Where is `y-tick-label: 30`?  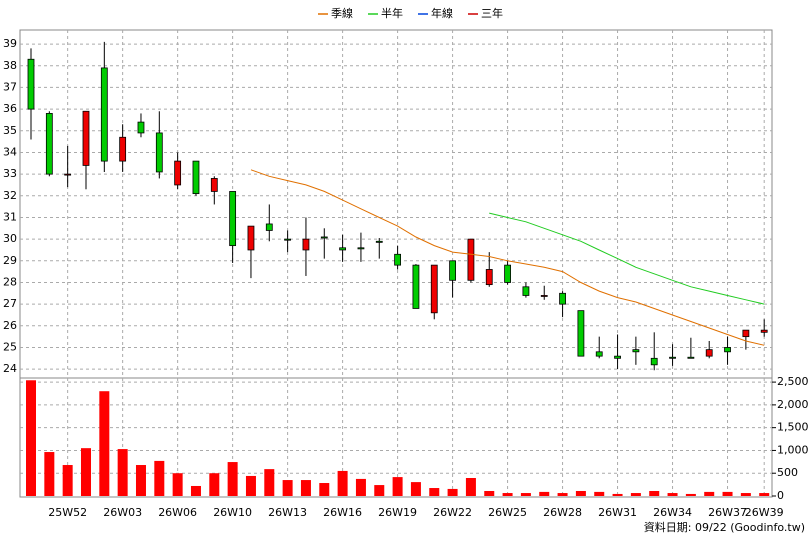
y-tick-label: 30 is located at coordinates (10, 238).